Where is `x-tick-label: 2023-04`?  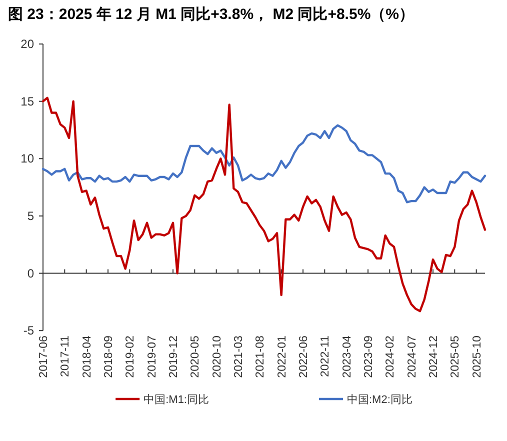
x-tick-label: 2023-04 is located at coordinates (347, 356).